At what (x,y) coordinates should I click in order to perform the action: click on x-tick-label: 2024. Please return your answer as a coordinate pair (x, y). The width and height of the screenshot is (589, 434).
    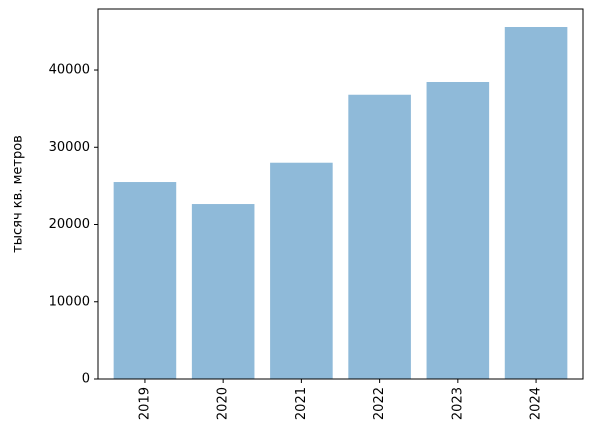
    Looking at the image, I should click on (536, 403).